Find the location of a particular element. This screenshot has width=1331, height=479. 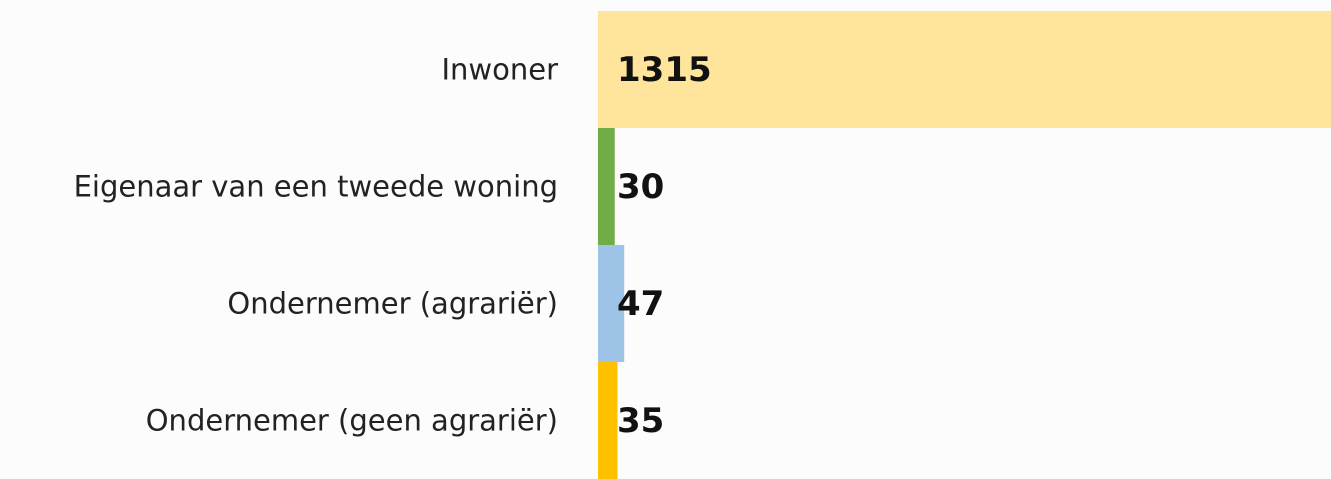

value-label: 1315 is located at coordinates (664, 70).